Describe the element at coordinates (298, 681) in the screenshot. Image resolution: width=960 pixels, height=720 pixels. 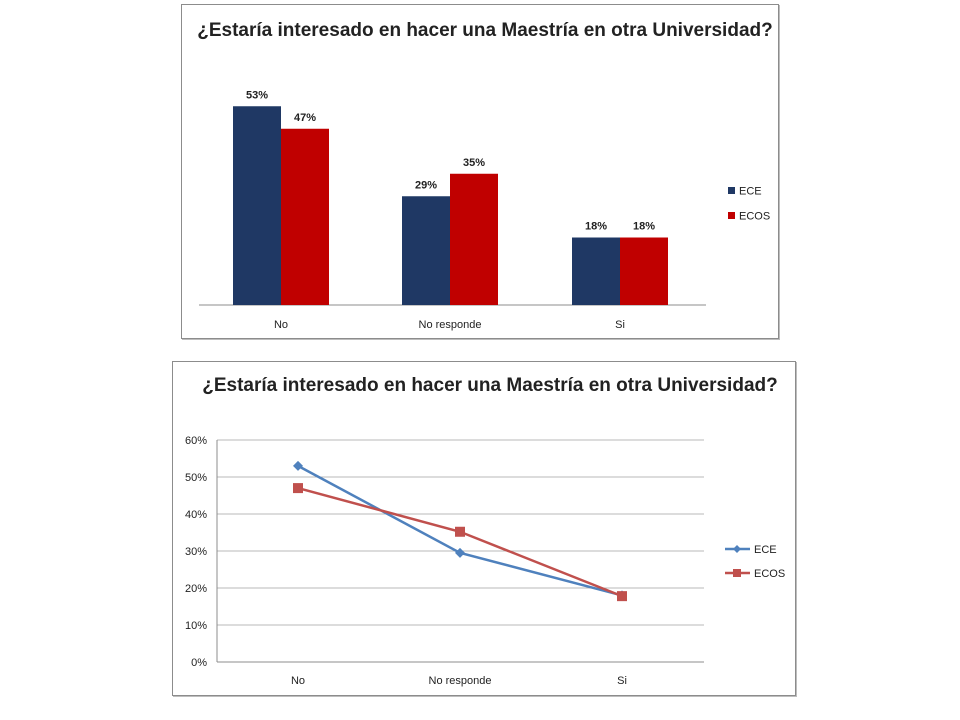
I see `line-x-tick-no: No` at that location.